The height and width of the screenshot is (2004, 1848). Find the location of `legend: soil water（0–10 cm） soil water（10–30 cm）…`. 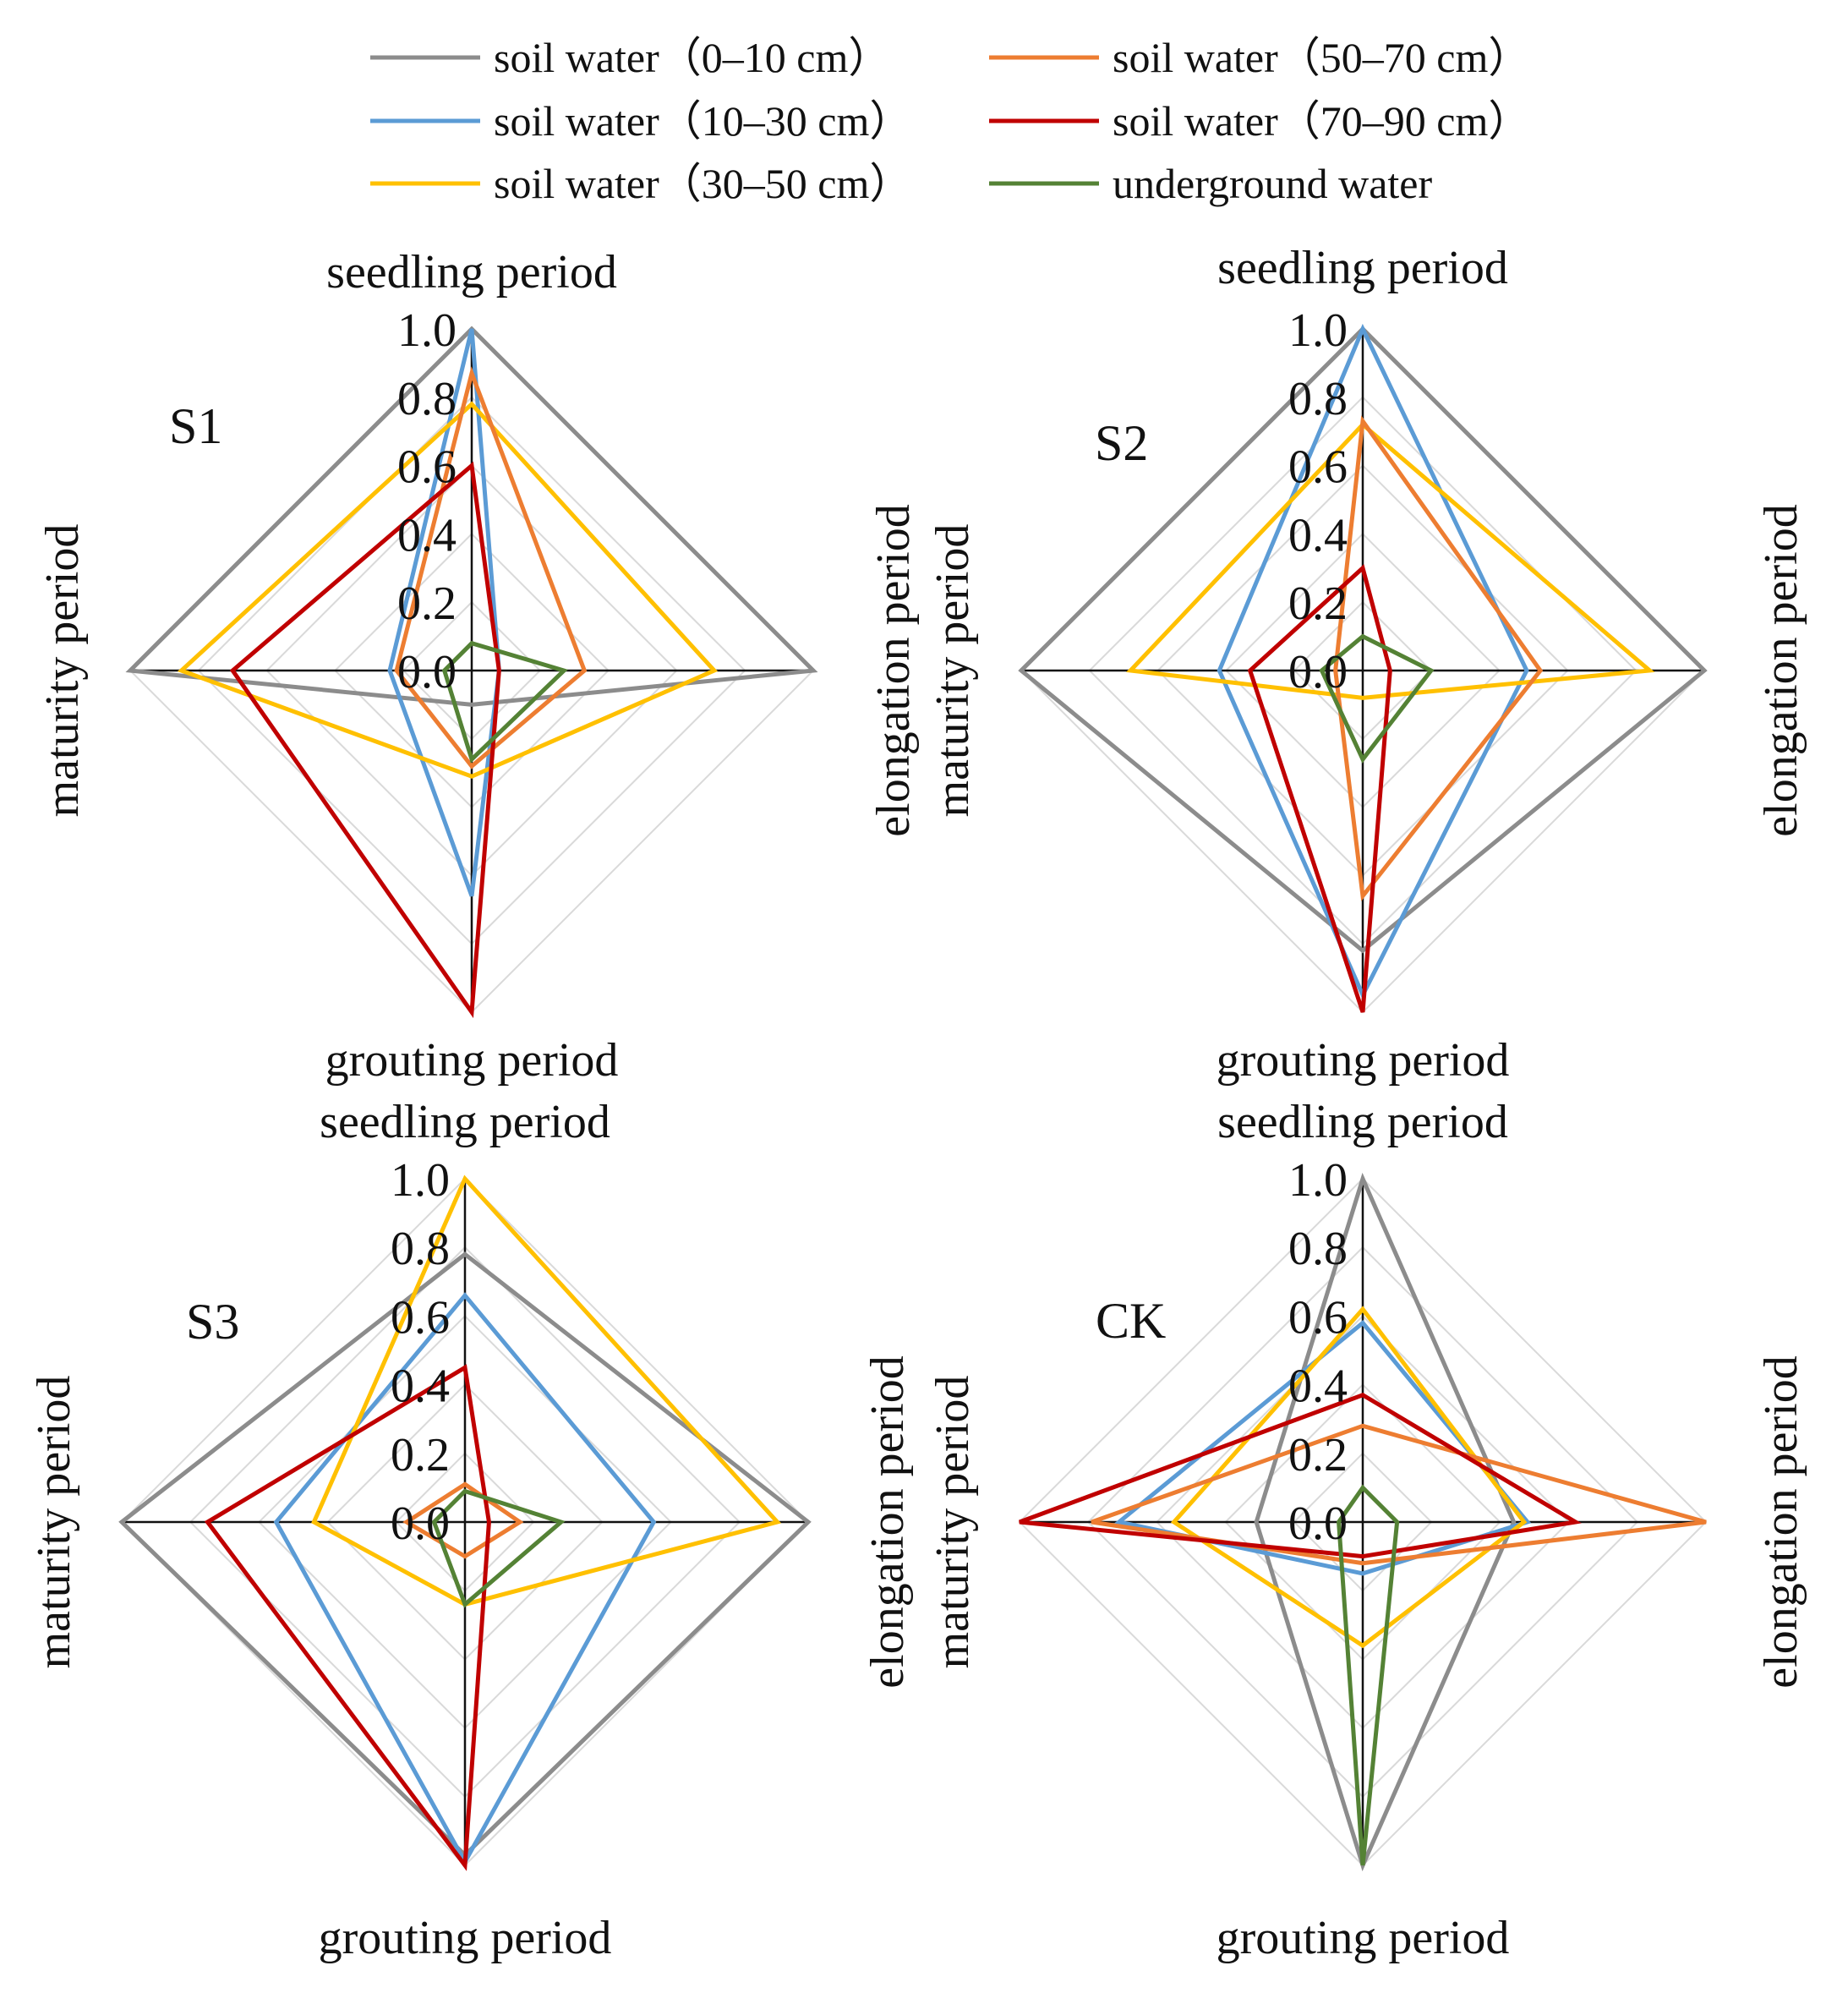

legend: soil water（0–10 cm） soil water（10–30 cm）… is located at coordinates (950, 120).